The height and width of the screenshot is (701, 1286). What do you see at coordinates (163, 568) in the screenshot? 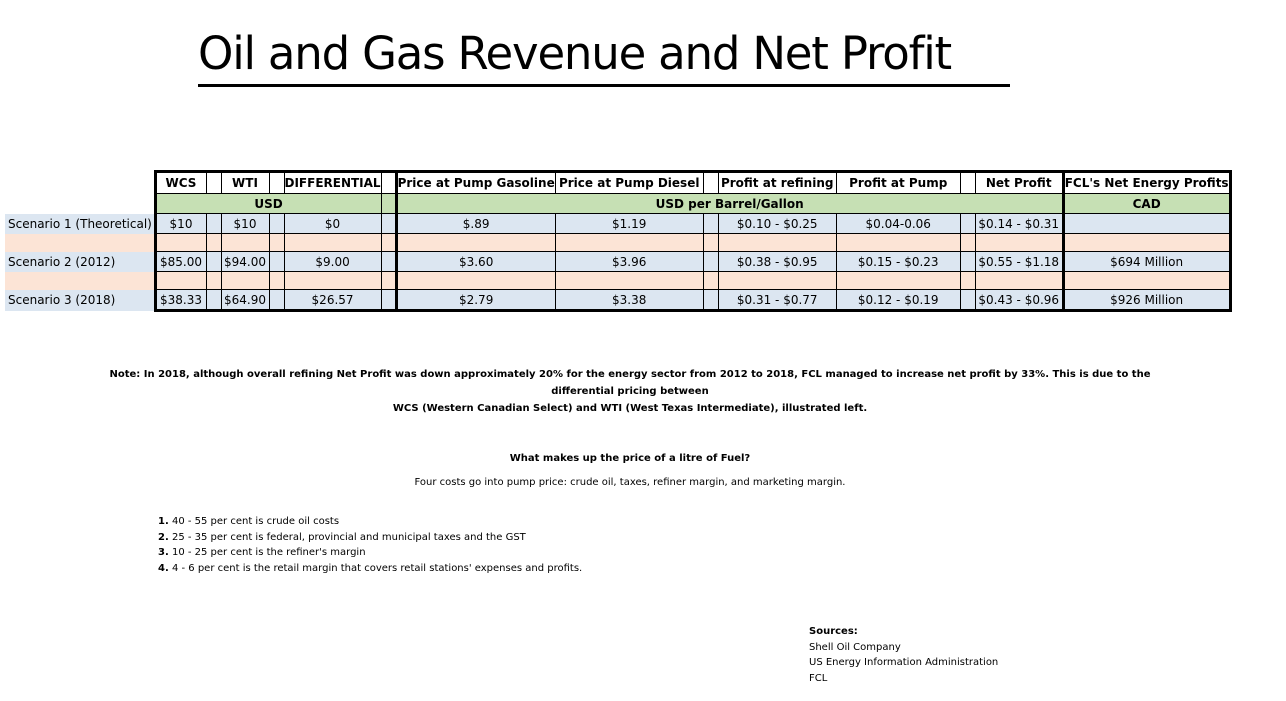
I see `list-item-number: 4.` at bounding box center [163, 568].